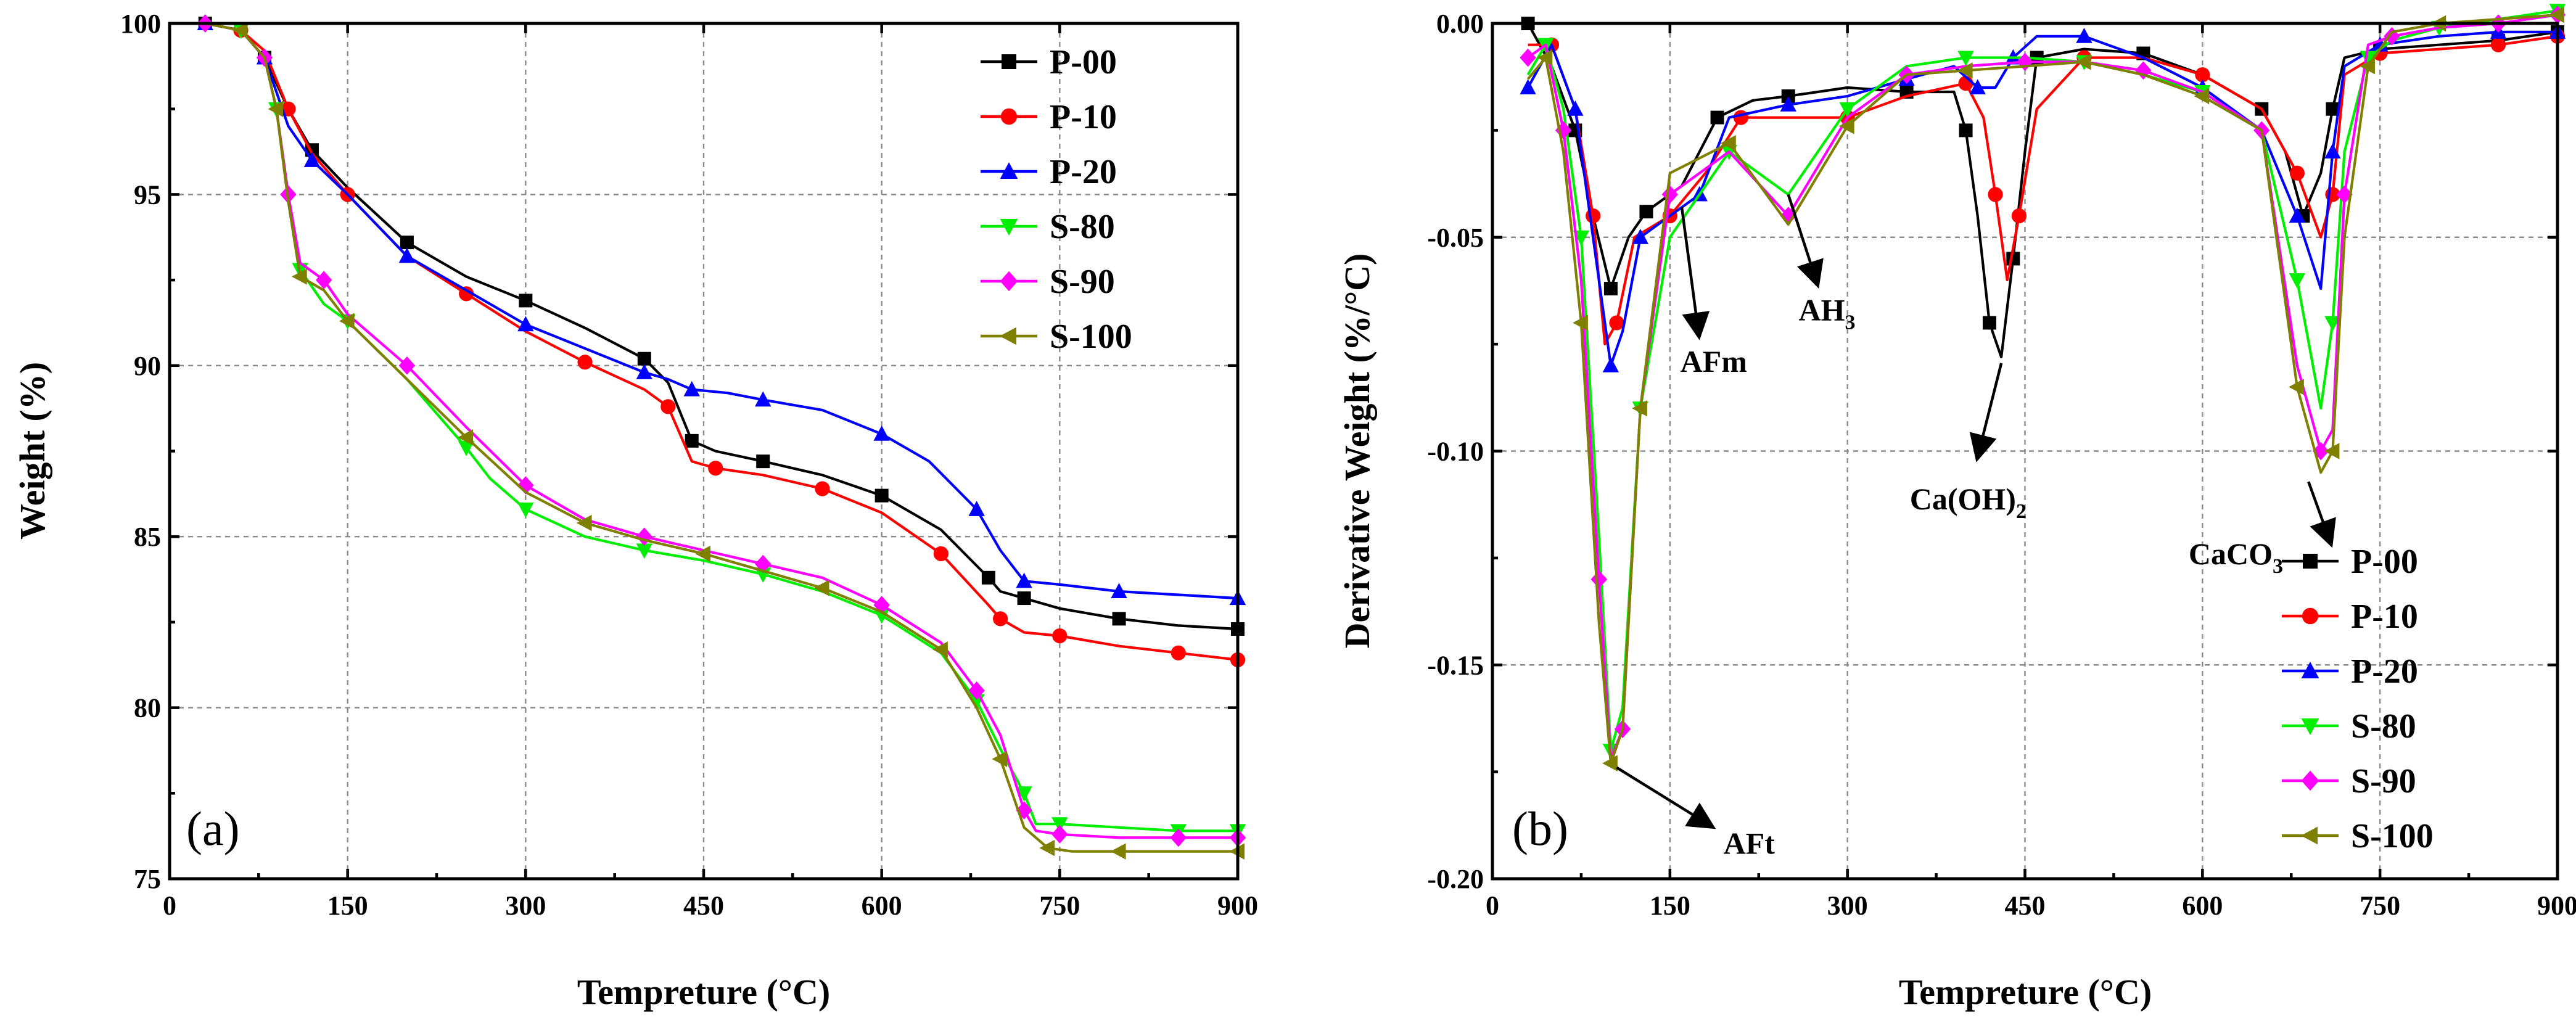  I want to click on b-y-tick-label: -0.15, so click(1455, 665).